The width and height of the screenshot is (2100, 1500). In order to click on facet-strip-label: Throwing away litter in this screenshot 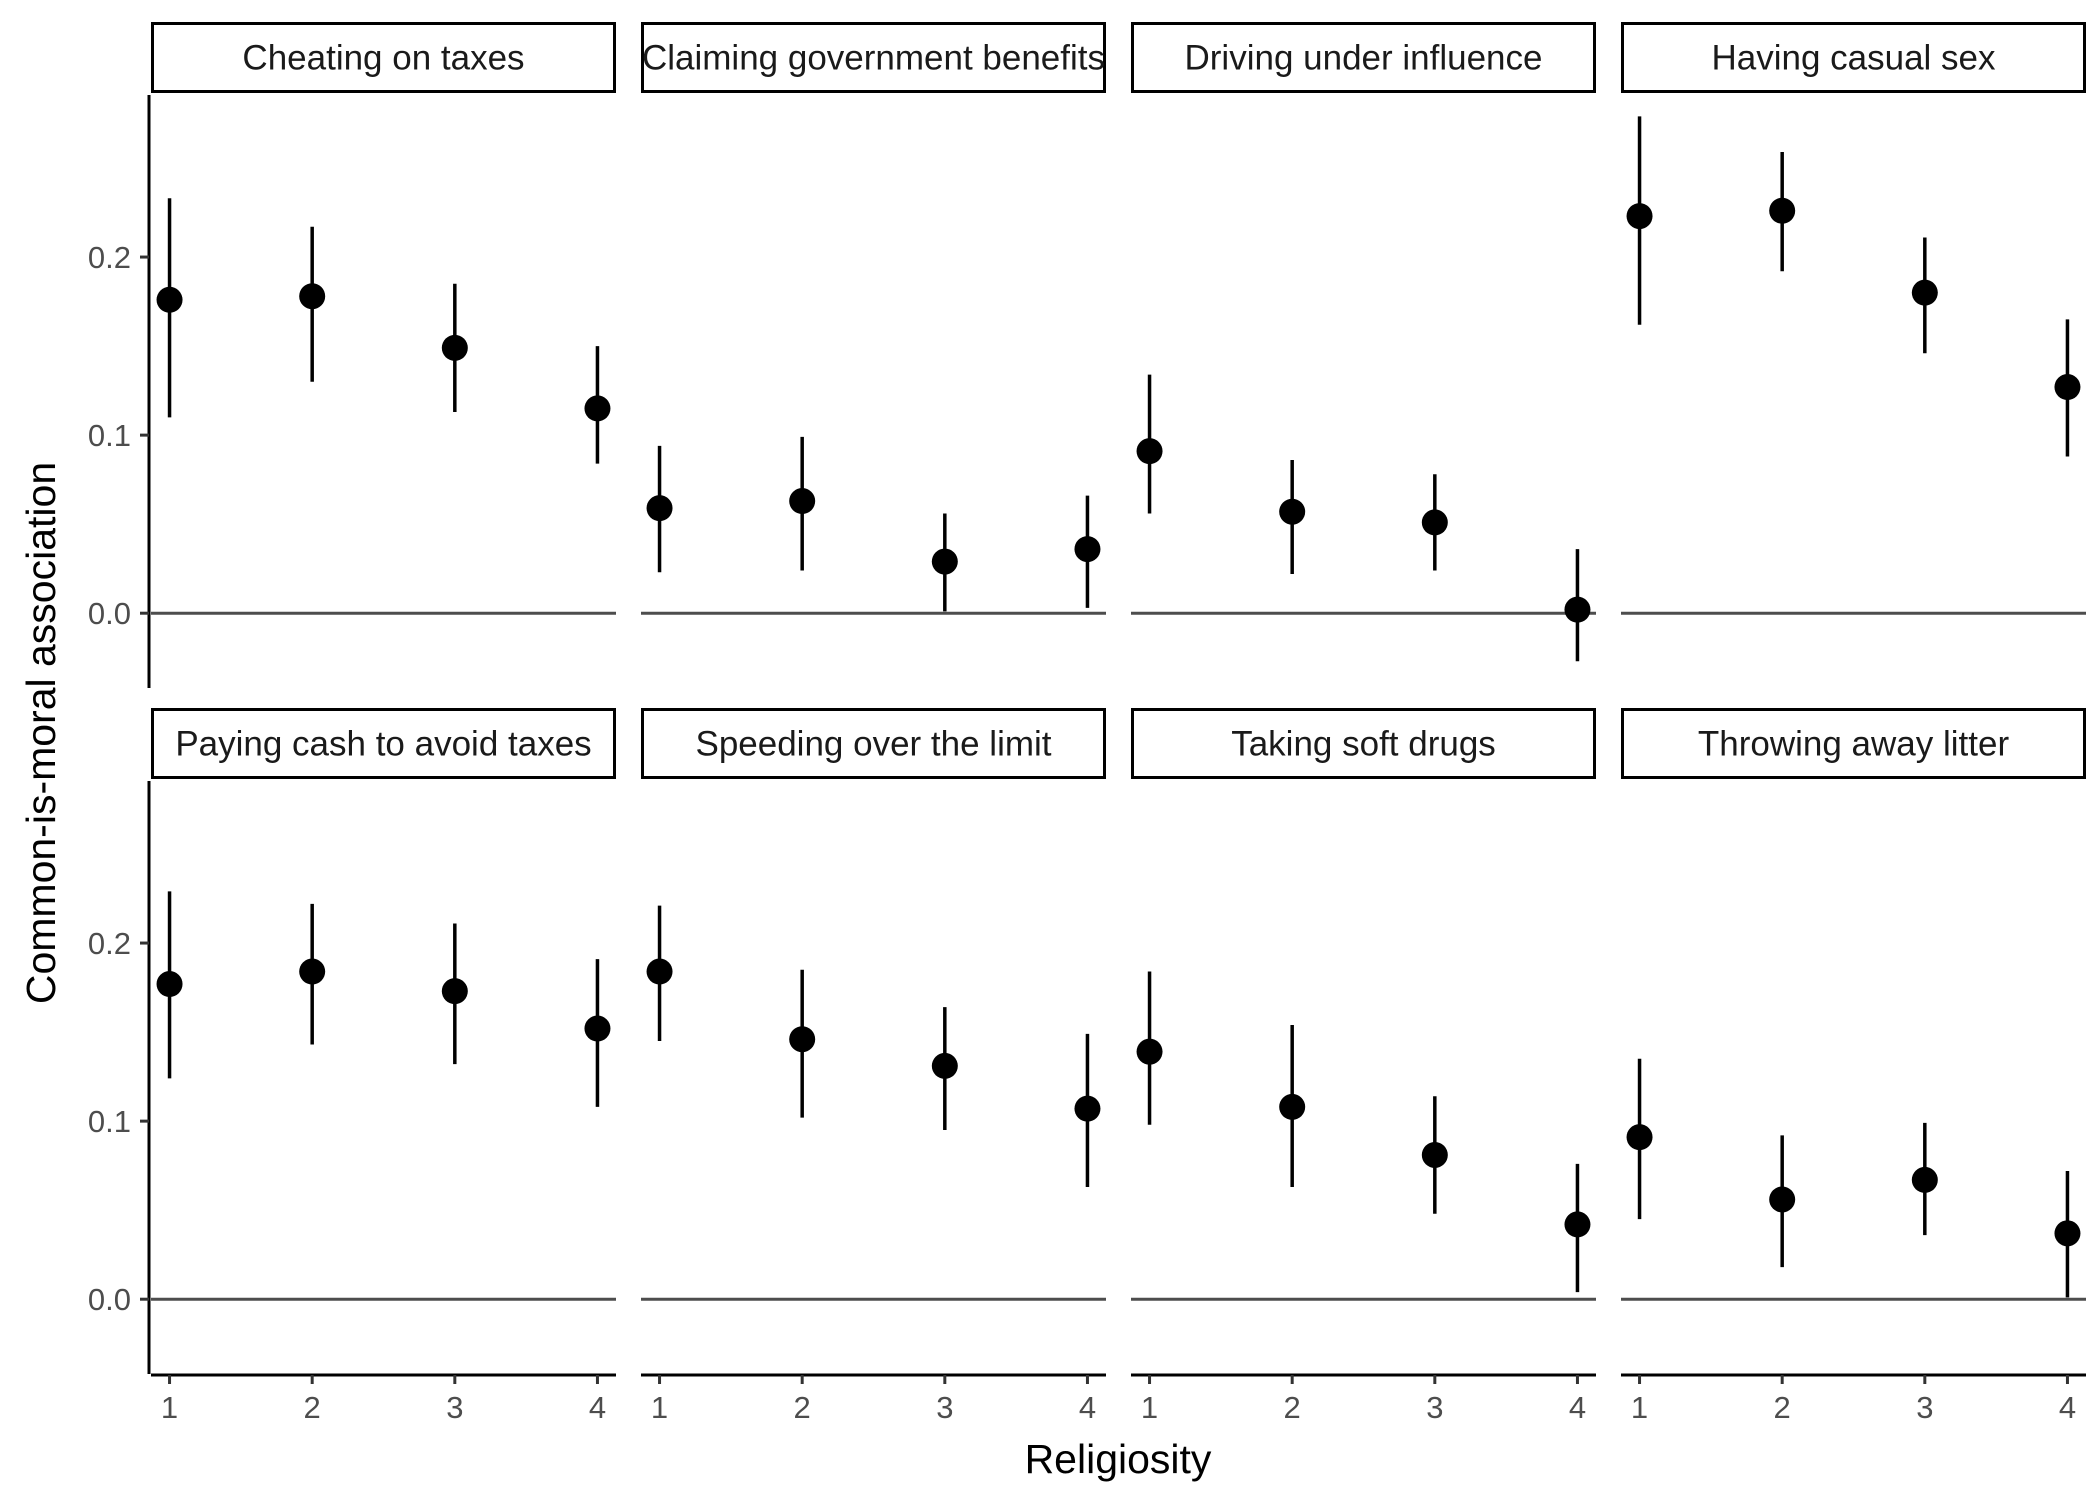, I will do `click(1854, 744)`.